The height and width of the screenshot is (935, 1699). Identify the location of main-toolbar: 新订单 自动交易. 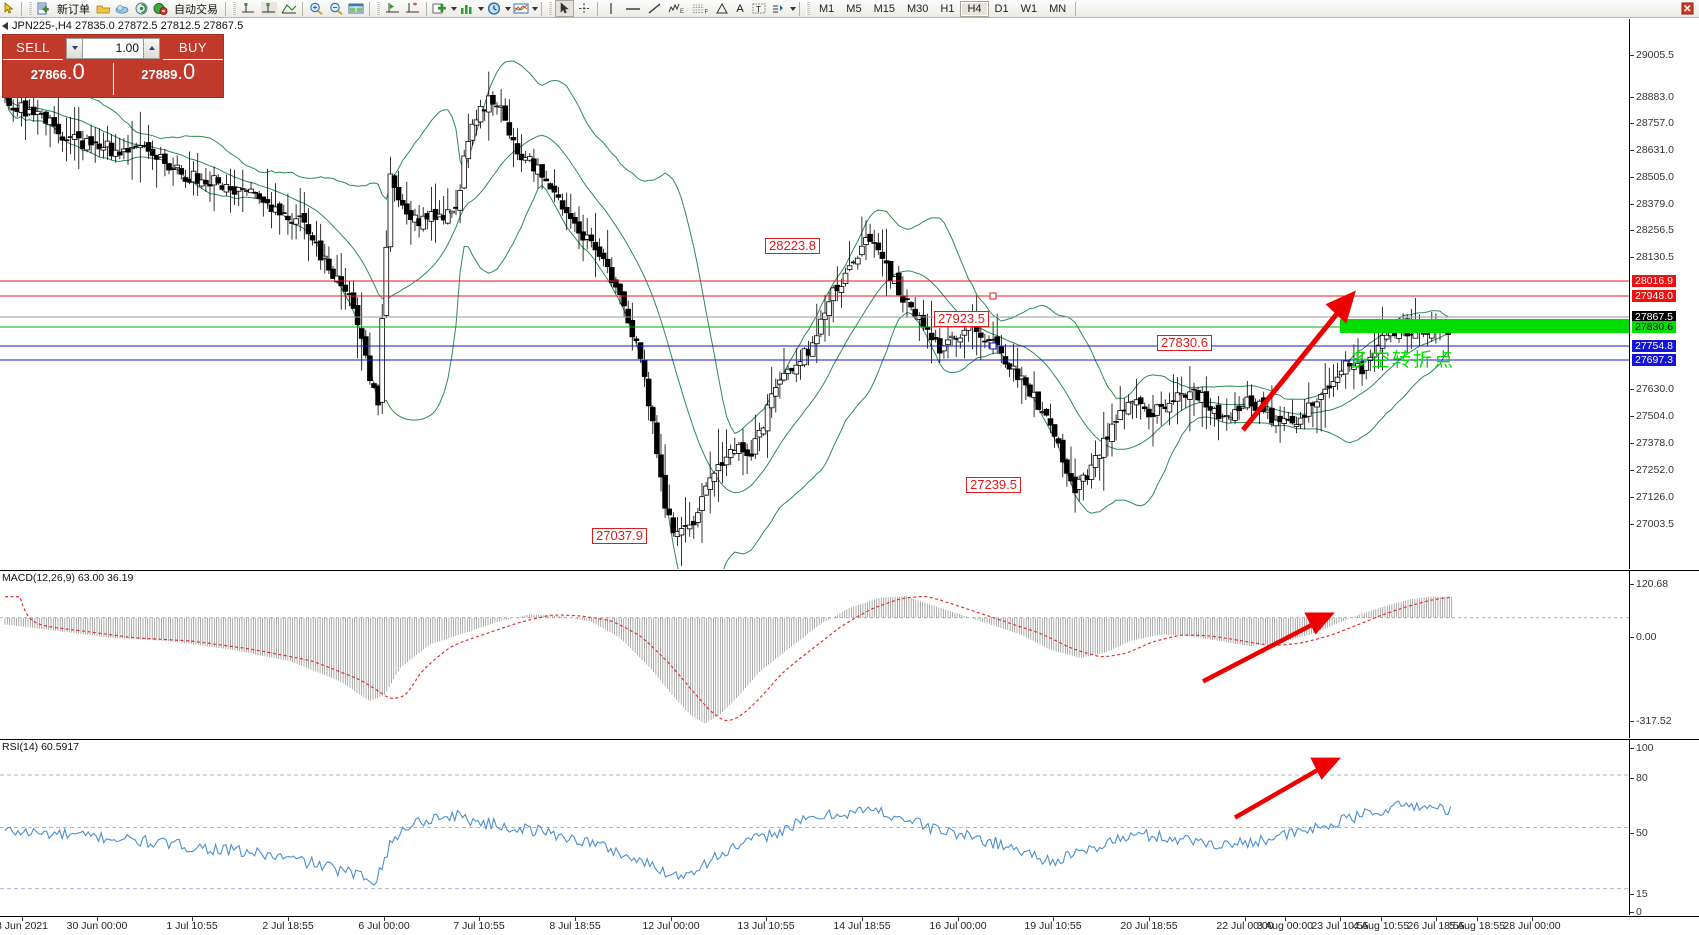
(849, 9).